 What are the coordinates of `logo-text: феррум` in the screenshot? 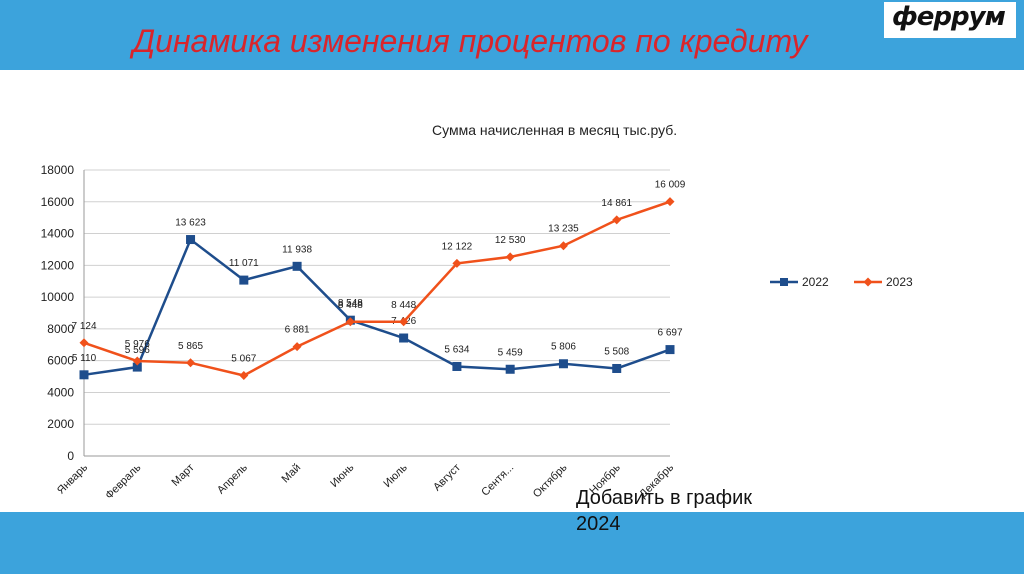 It's located at (949, 17).